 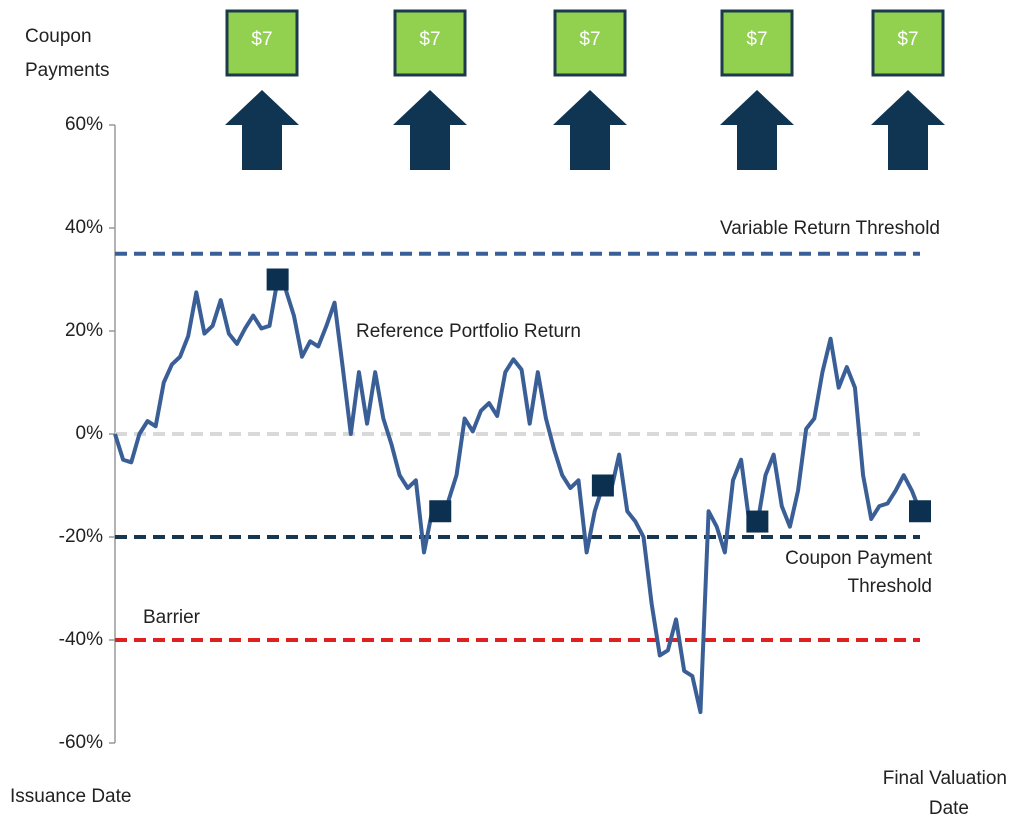 I want to click on threshold-label: Variable Return Threshold, so click(x=830, y=228).